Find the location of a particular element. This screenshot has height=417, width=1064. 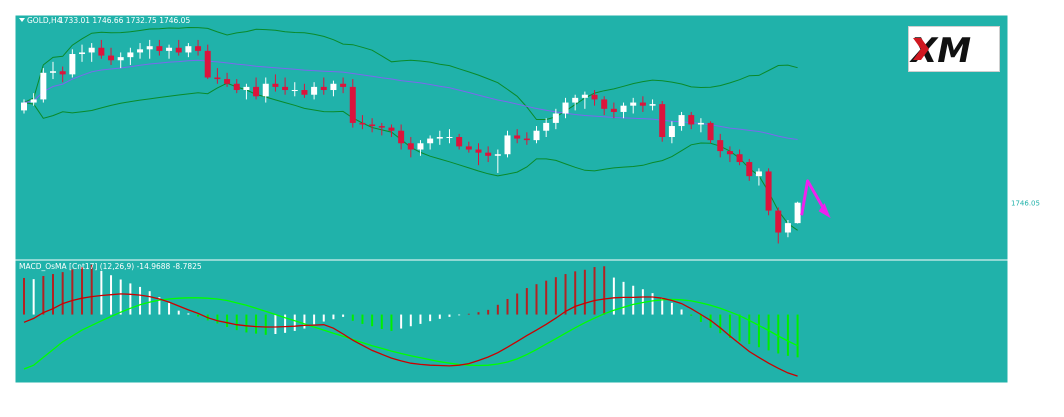

macd-tick-label: 12.9848 is located at coordinates (1028, 264).